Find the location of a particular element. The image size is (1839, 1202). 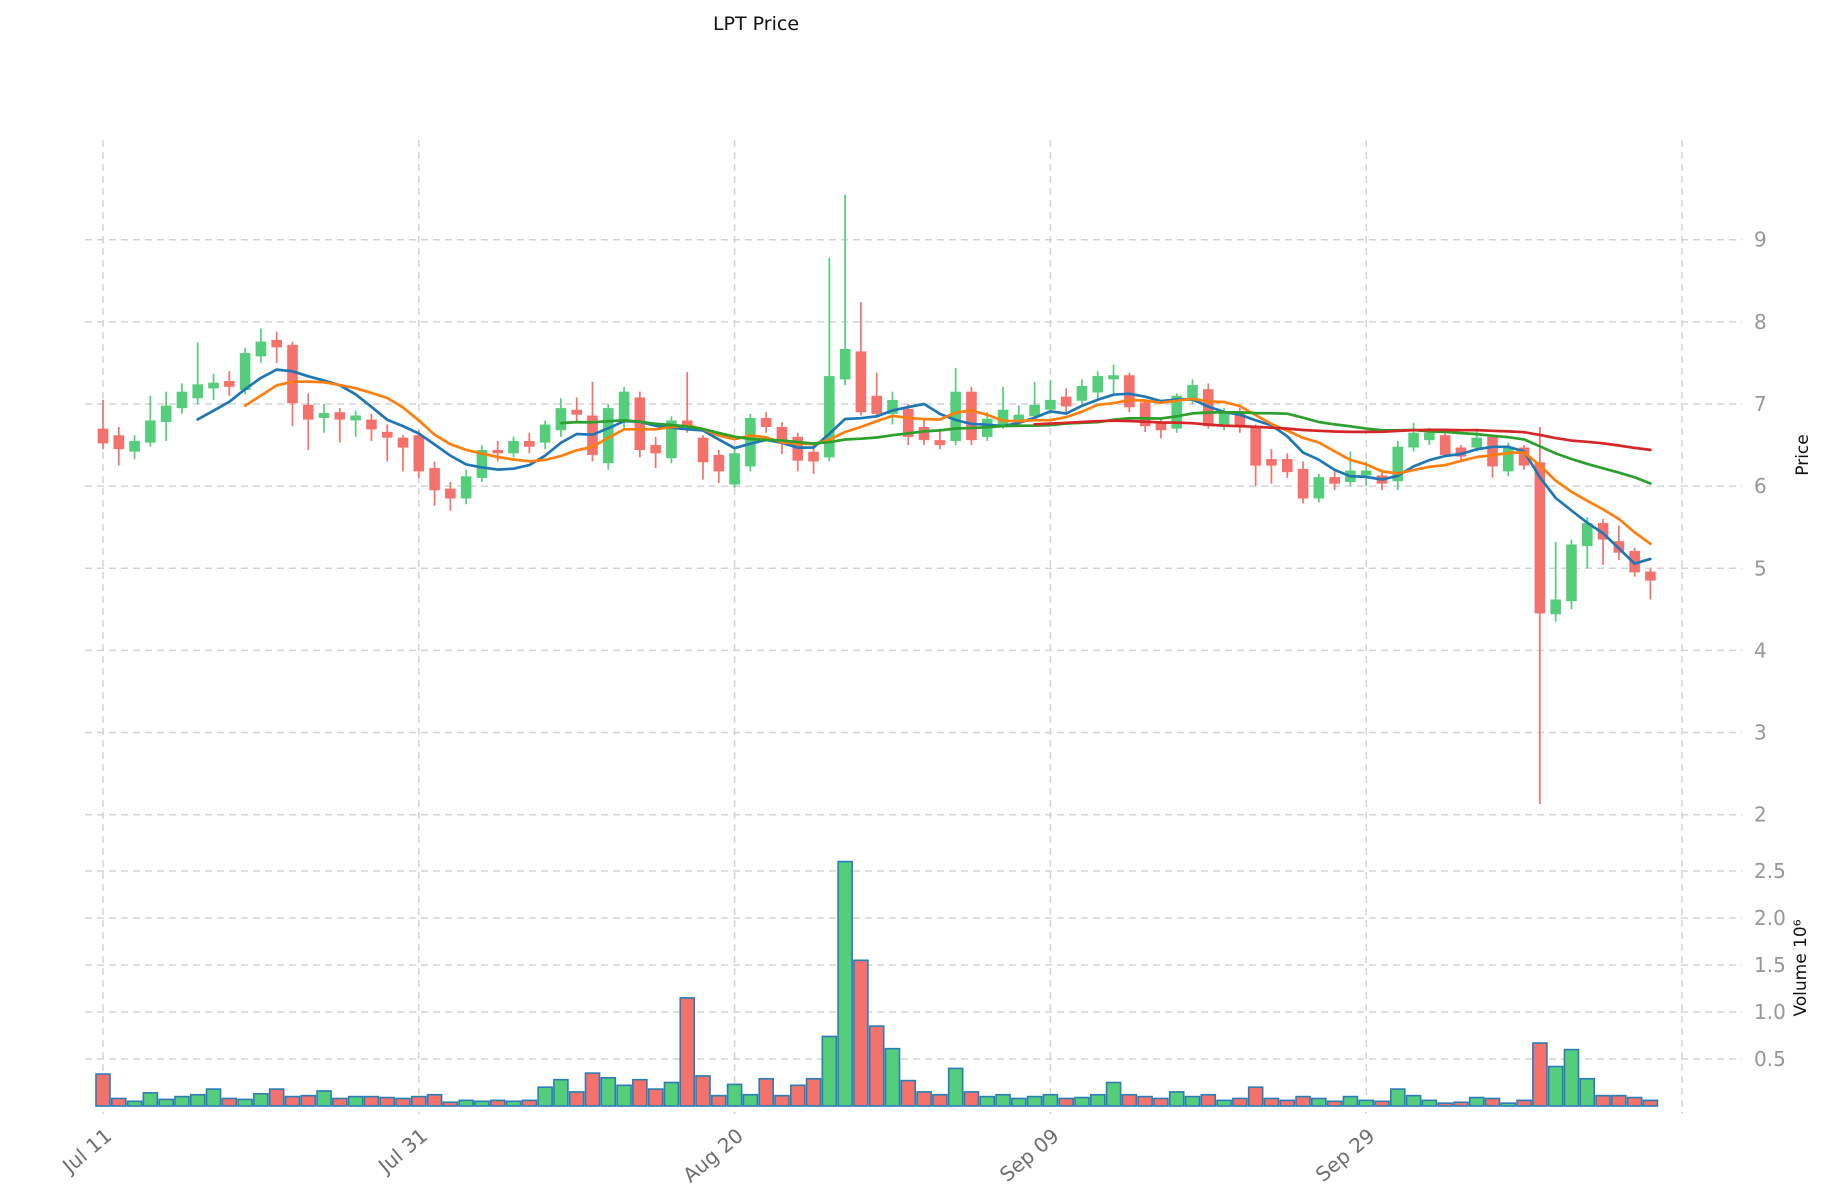

price-tick-label: 9 is located at coordinates (1760, 240).